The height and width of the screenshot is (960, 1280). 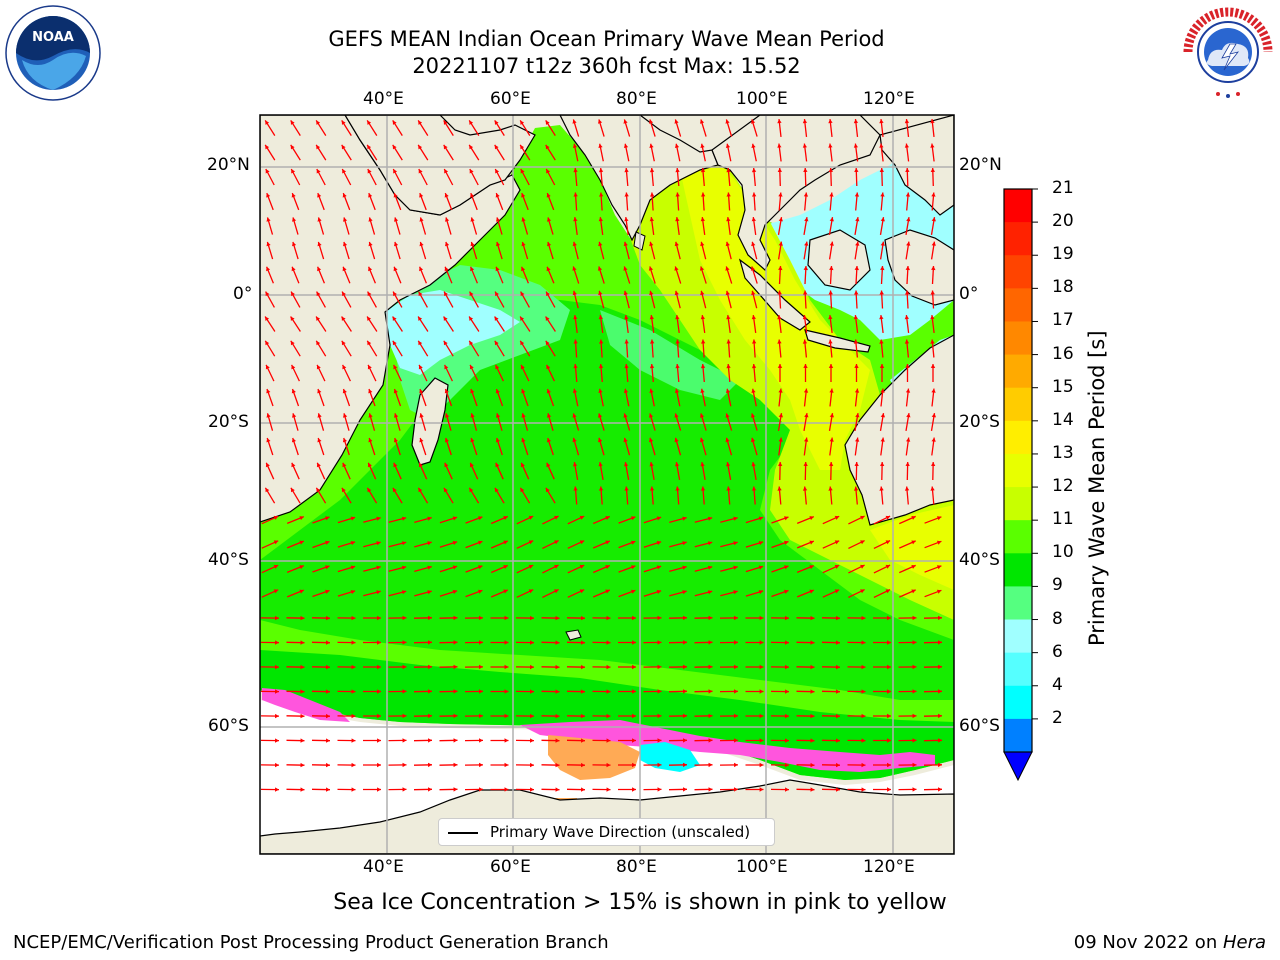 What do you see at coordinates (1018, 766) in the screenshot?
I see `colorbar-extend-arrow` at bounding box center [1018, 766].